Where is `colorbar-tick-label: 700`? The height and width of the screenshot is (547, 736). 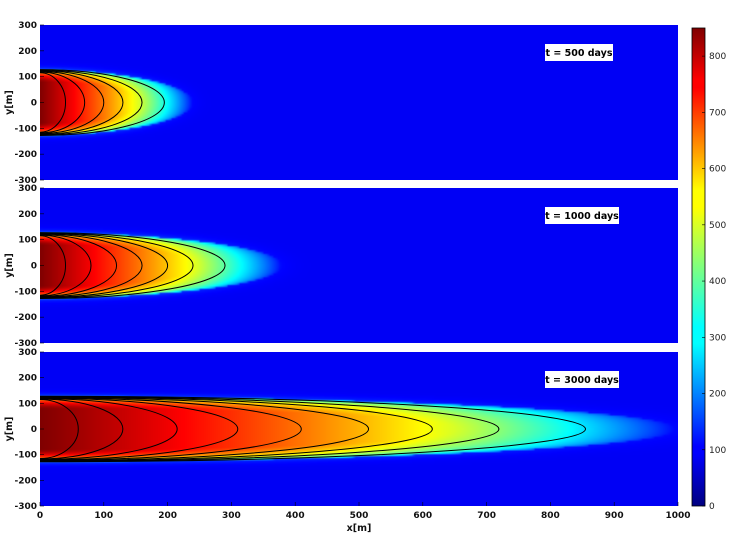
colorbar-tick-label: 700 is located at coordinates (717, 113).